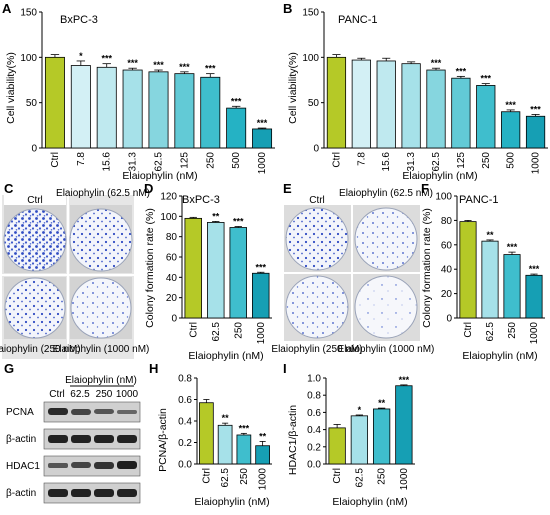 The image size is (550, 515). What do you see at coordinates (216, 216) in the screenshot?
I see `chart-d-significance: **` at bounding box center [216, 216].